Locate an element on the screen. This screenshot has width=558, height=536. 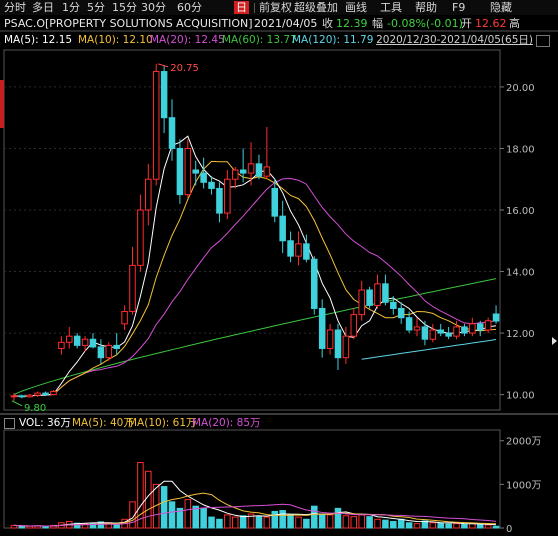
tab-30min: 30分 is located at coordinates (153, 7).